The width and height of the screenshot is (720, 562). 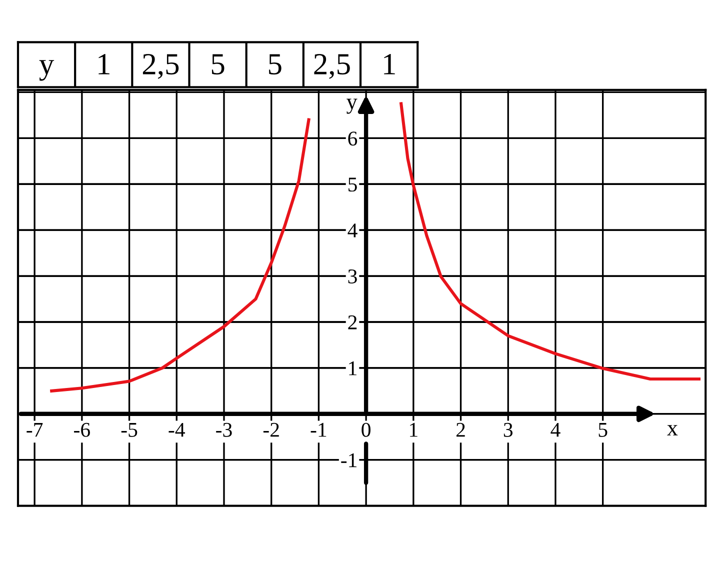 I want to click on x-tick-label: -2, so click(x=271, y=429).